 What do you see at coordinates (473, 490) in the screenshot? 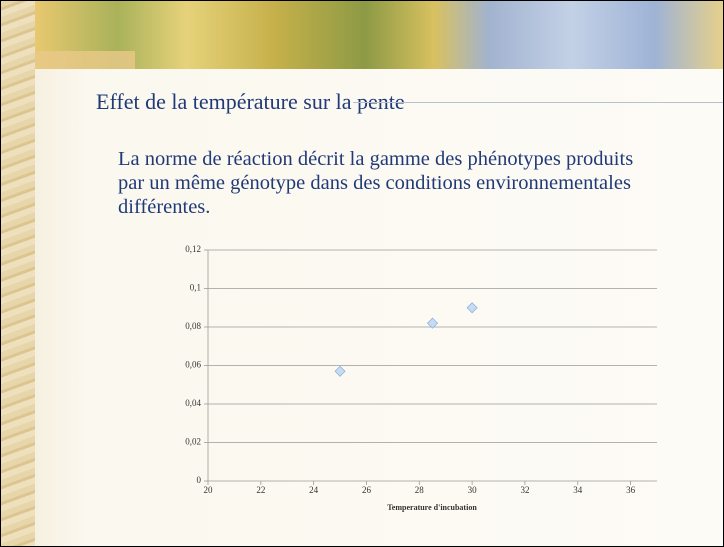
I see `x-tick-label: 30` at bounding box center [473, 490].